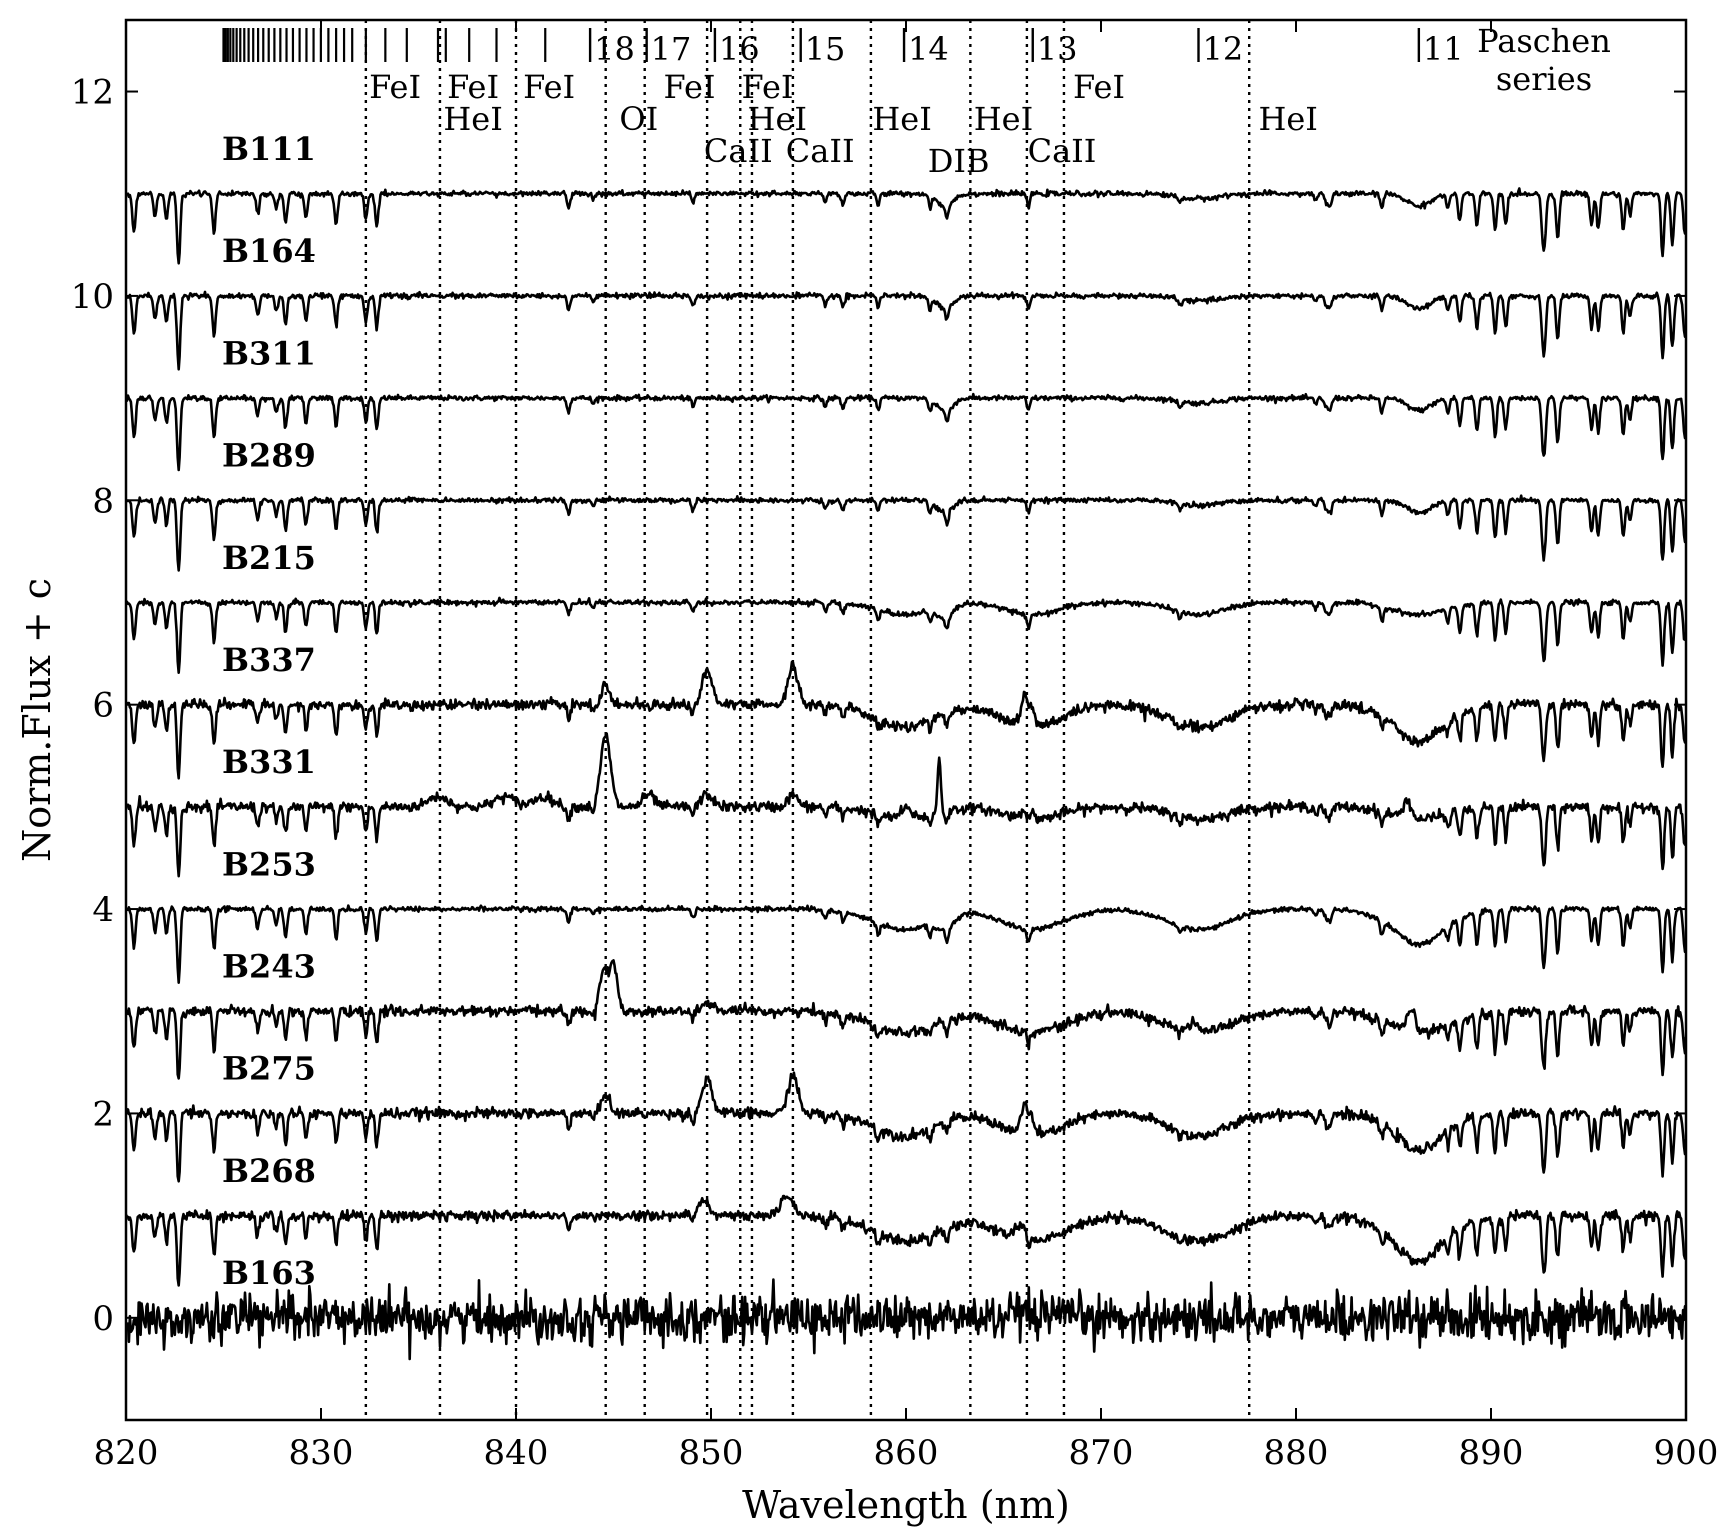  What do you see at coordinates (92, 297) in the screenshot?
I see `y-tick-label-10: 10` at bounding box center [92, 297].